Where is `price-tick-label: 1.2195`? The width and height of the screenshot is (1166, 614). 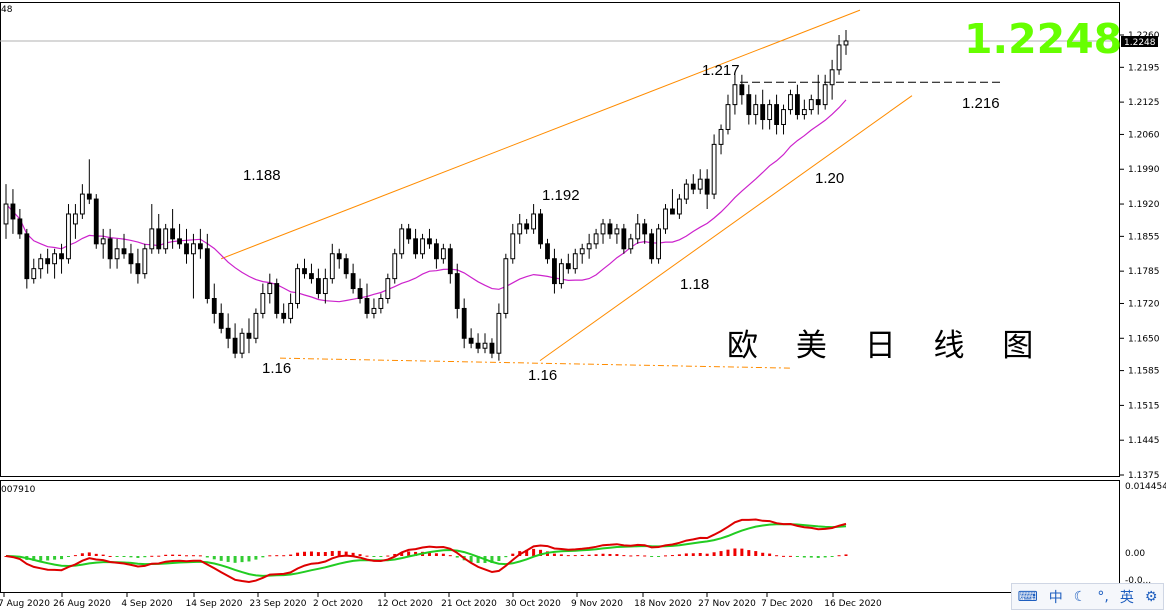 price-tick-label: 1.2195 is located at coordinates (1144, 68).